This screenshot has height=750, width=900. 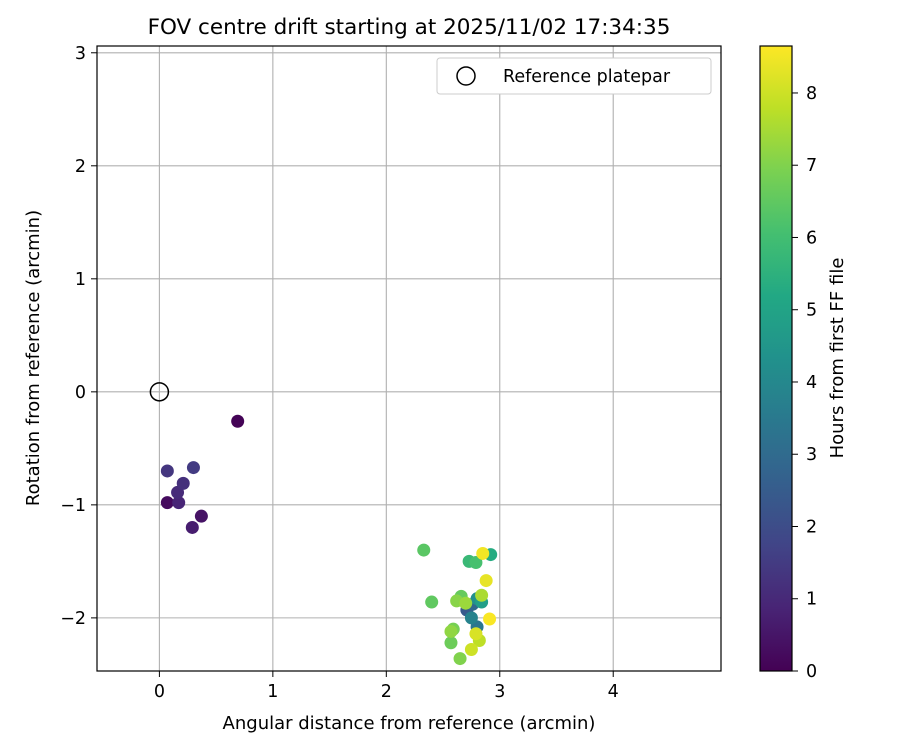 I want to click on x-tick-label: 4, so click(x=613, y=692).